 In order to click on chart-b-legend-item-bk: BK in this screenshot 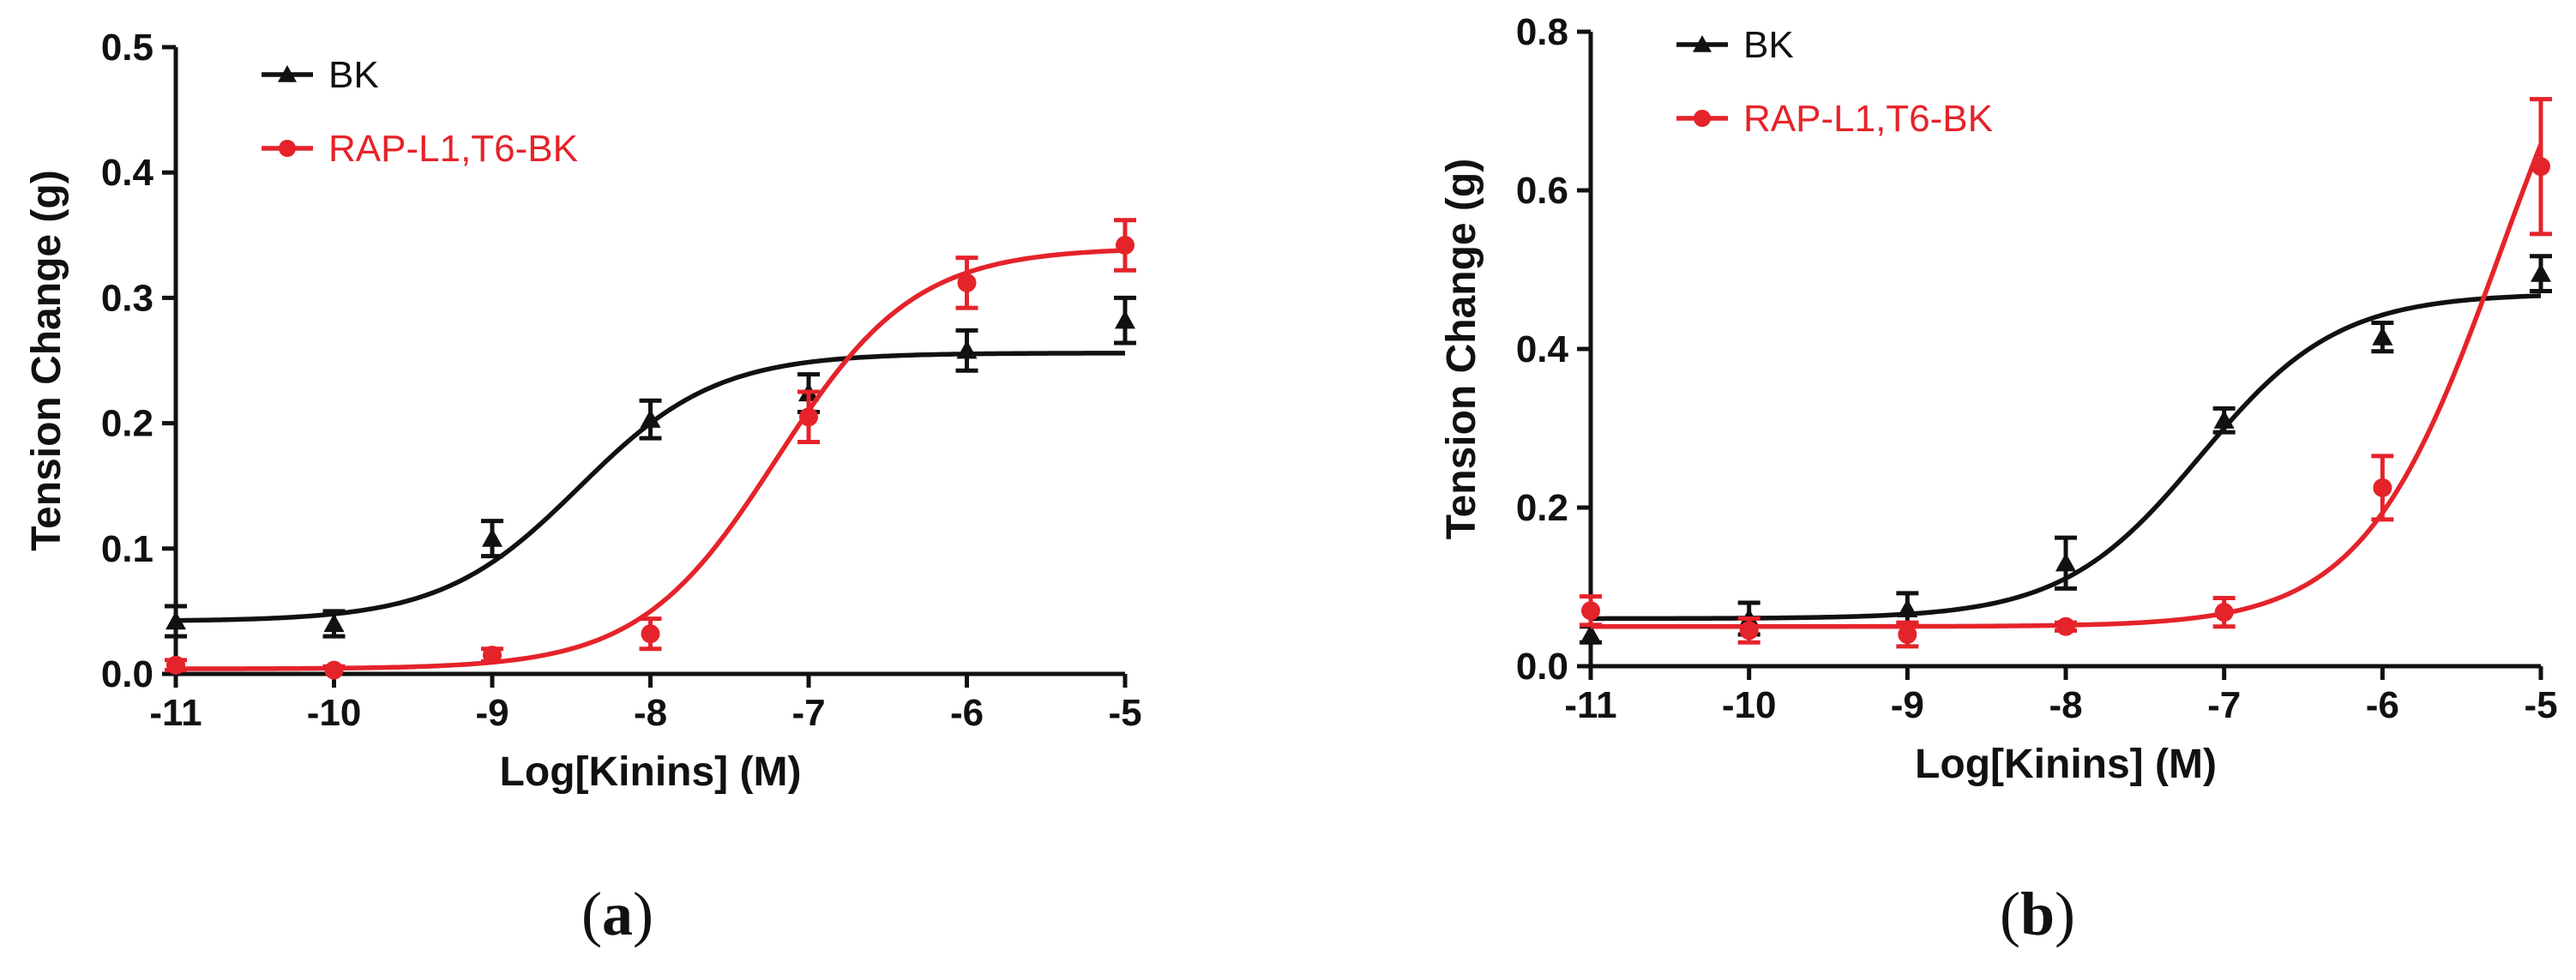, I will do `click(1735, 45)`.